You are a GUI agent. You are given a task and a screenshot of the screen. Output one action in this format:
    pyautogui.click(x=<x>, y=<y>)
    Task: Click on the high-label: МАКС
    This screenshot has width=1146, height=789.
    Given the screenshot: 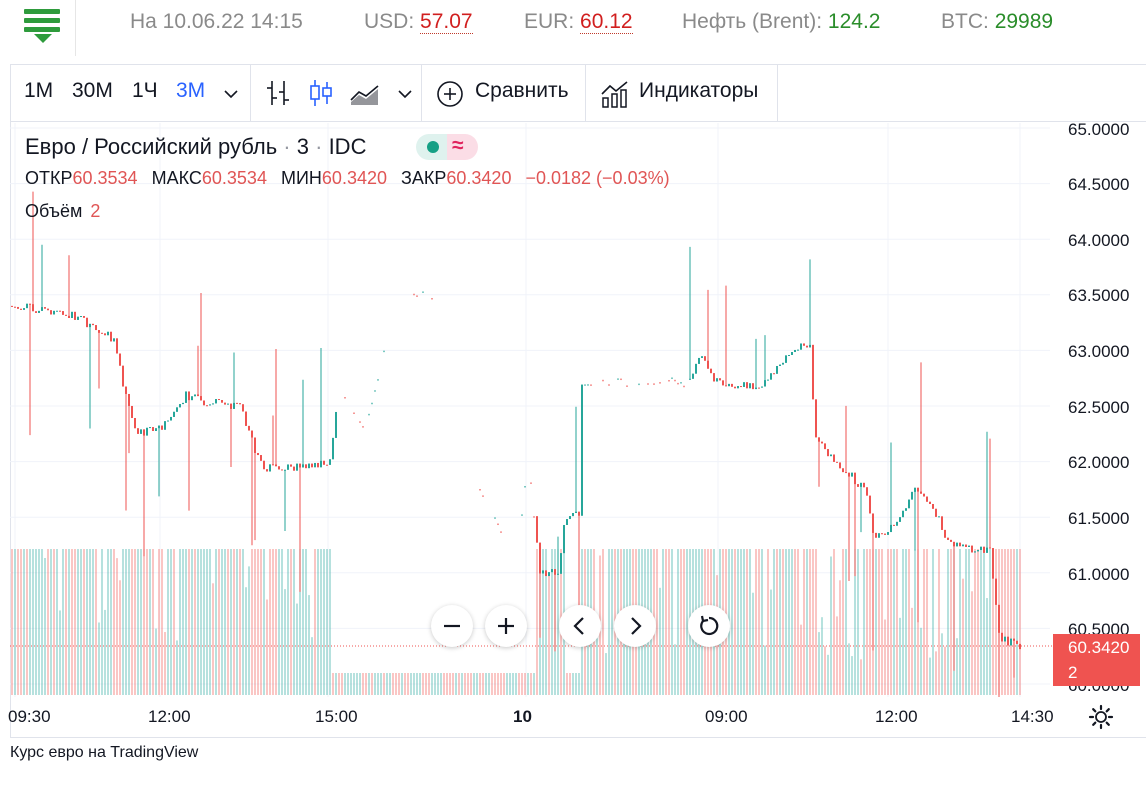 What is the action you would take?
    pyautogui.click(x=176, y=178)
    